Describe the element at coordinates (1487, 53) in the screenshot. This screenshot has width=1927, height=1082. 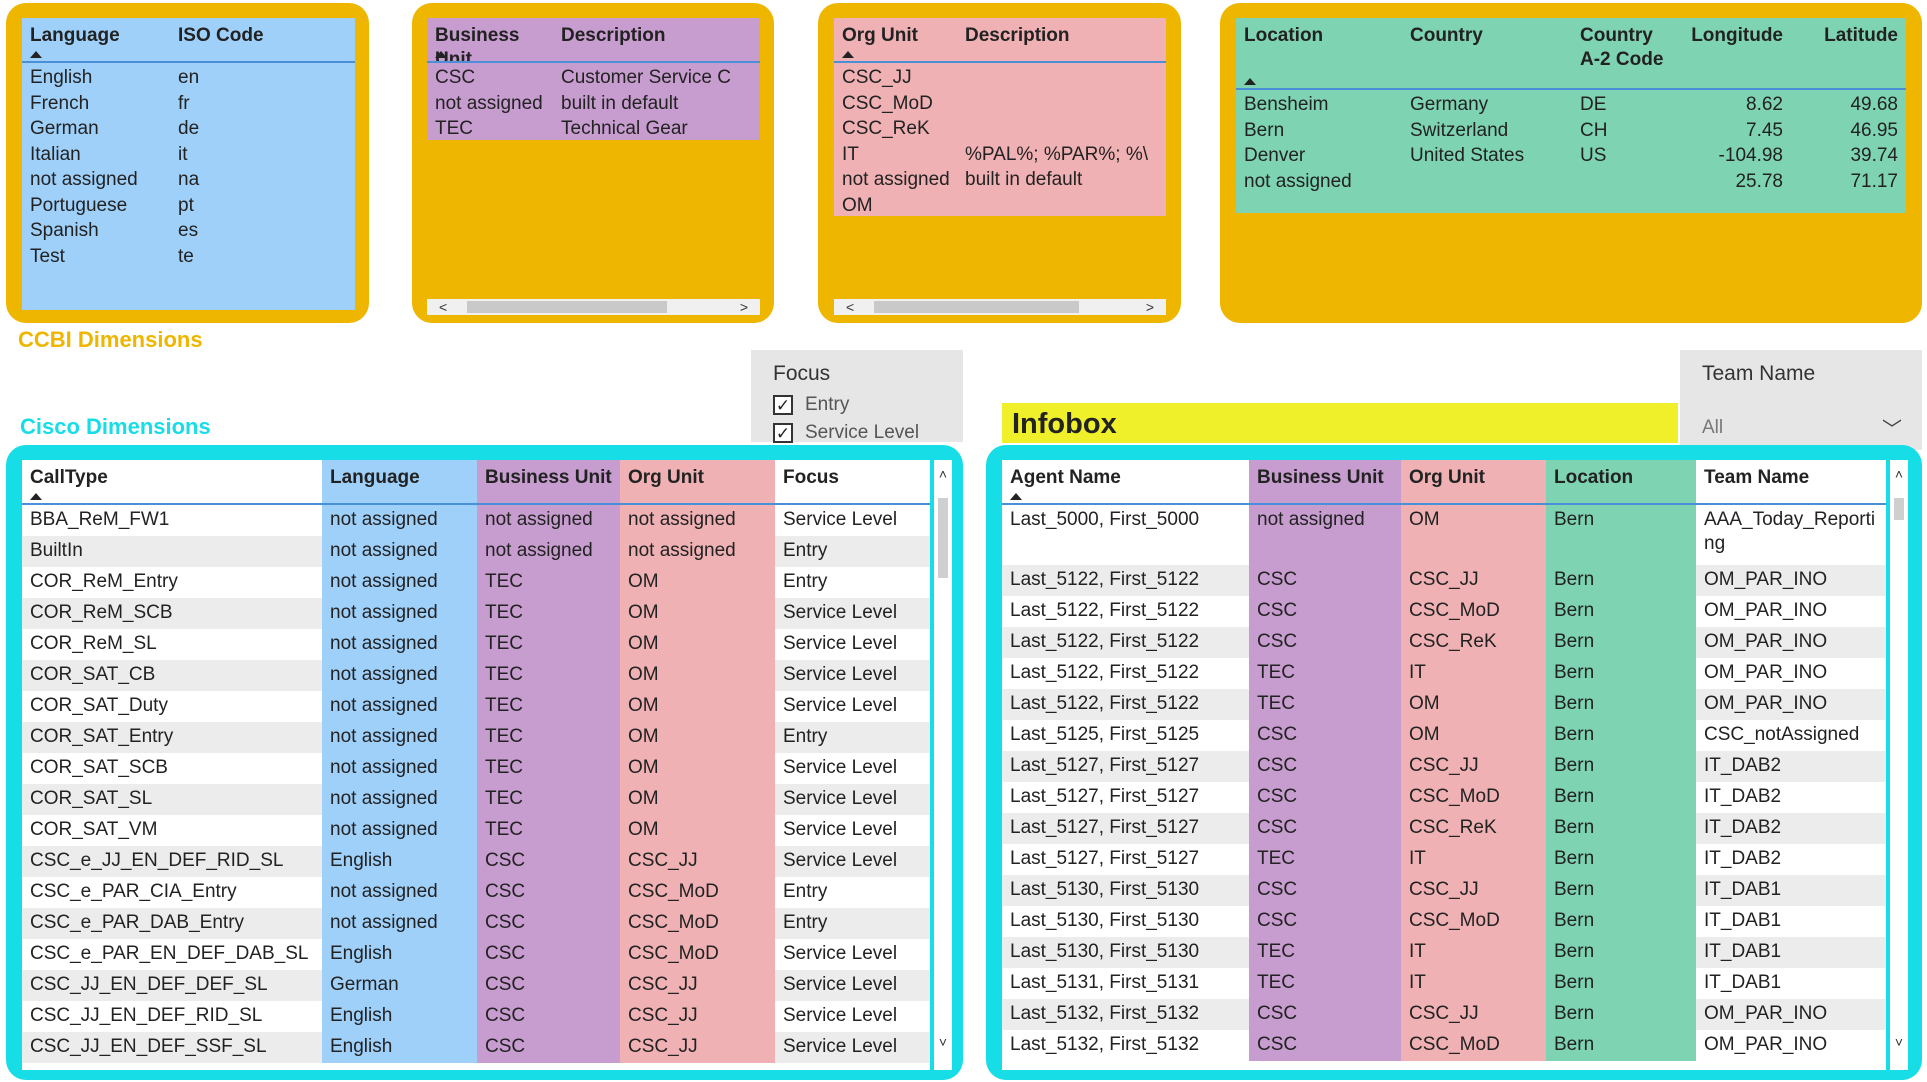
I see `column-header: Country` at that location.